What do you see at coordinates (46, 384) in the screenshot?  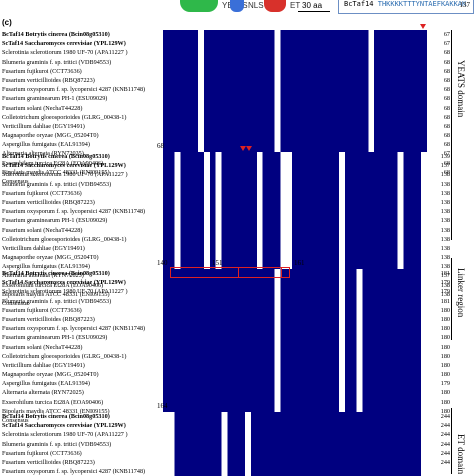 I see `species-name: Aspergillus fumigatus (EAL91394)` at bounding box center [46, 384].